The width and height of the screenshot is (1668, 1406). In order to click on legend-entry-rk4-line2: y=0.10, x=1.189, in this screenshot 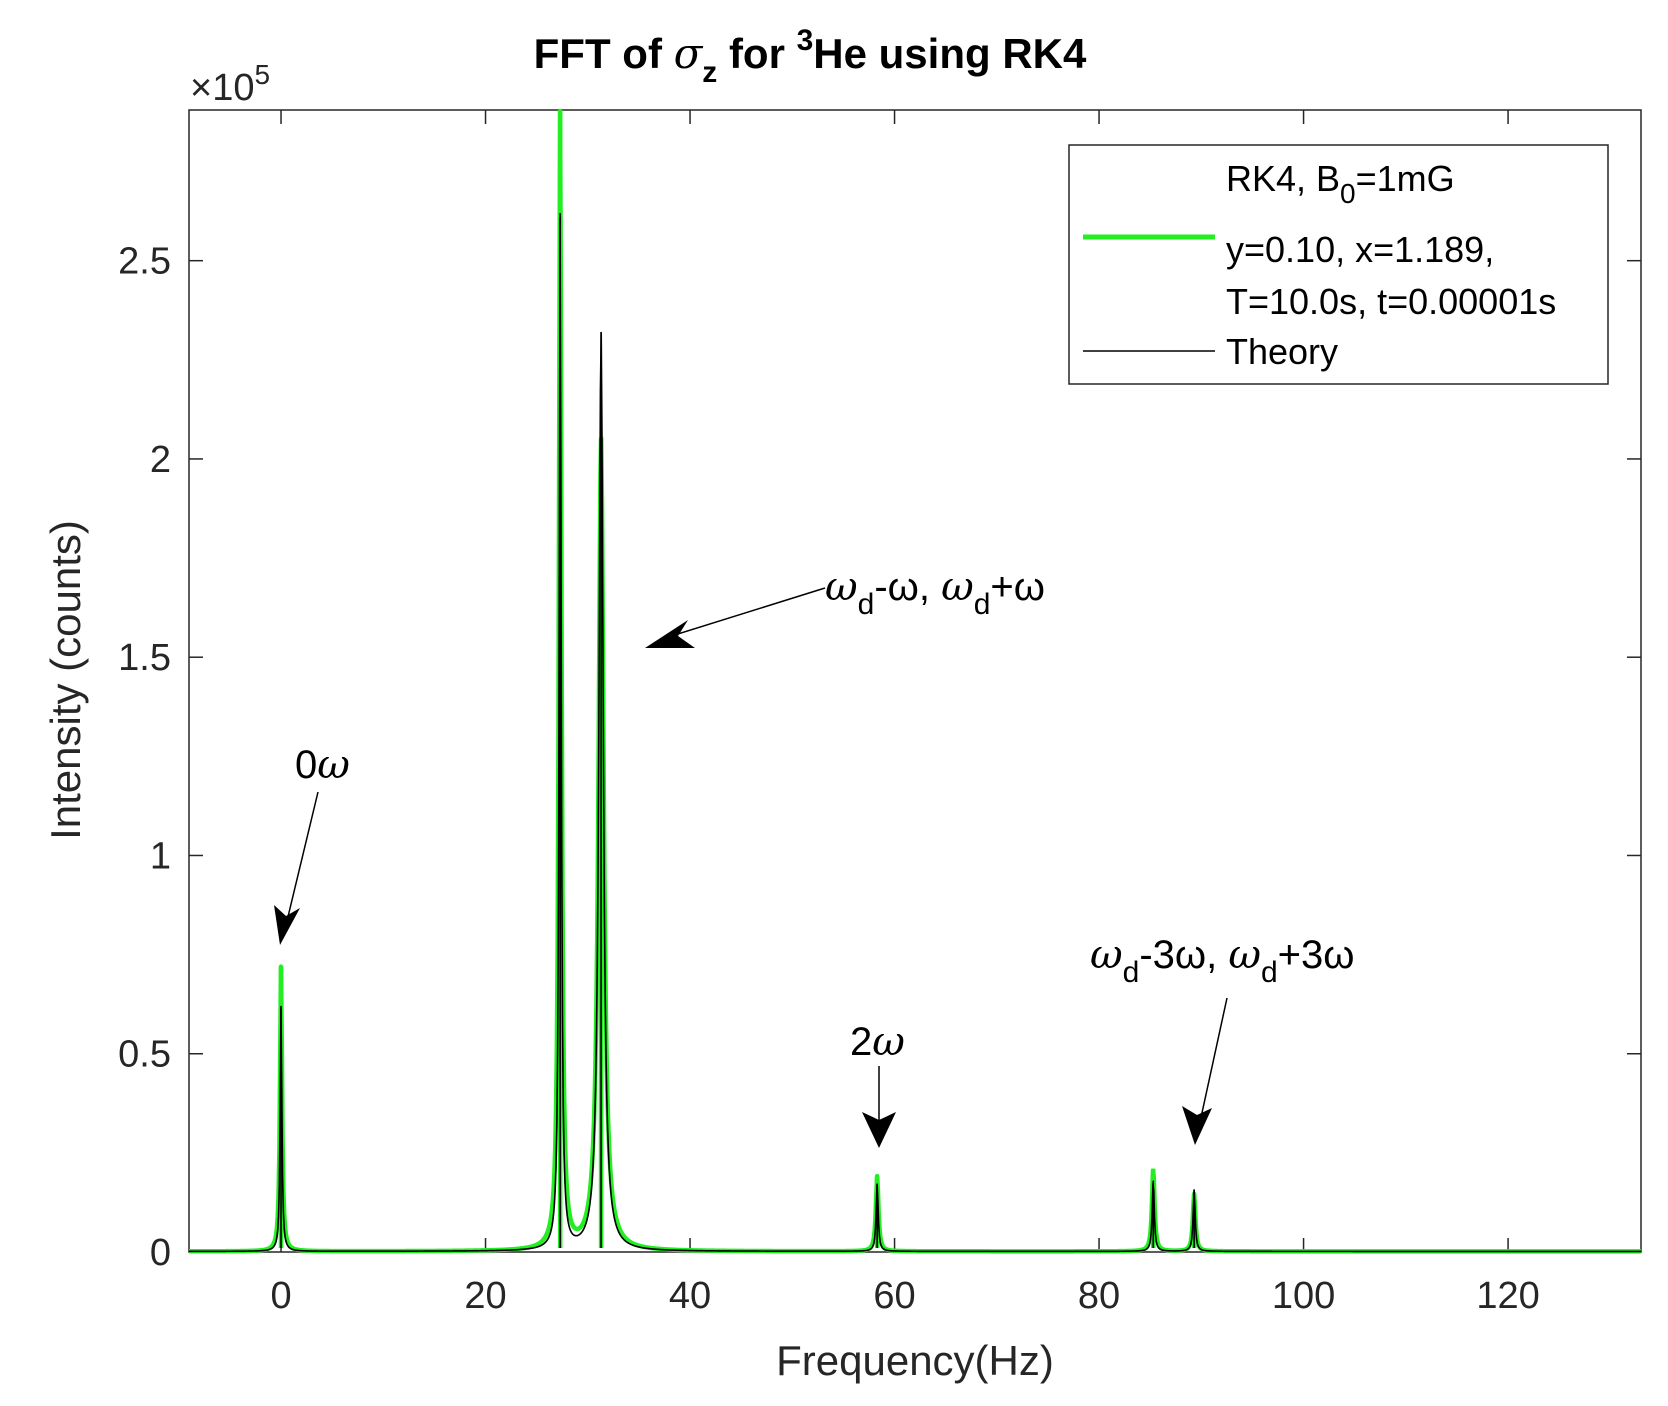, I will do `click(1360, 249)`.